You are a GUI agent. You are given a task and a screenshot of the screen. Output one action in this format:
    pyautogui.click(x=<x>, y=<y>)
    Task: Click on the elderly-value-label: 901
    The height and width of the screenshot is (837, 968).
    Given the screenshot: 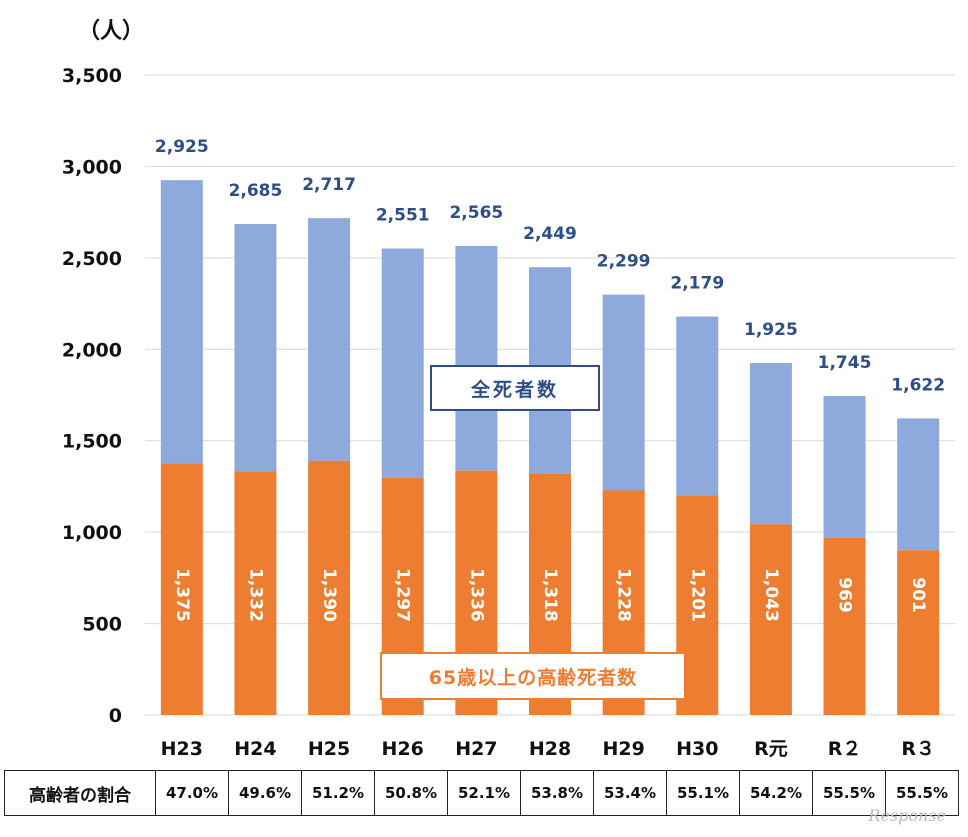 What is the action you would take?
    pyautogui.click(x=918, y=595)
    